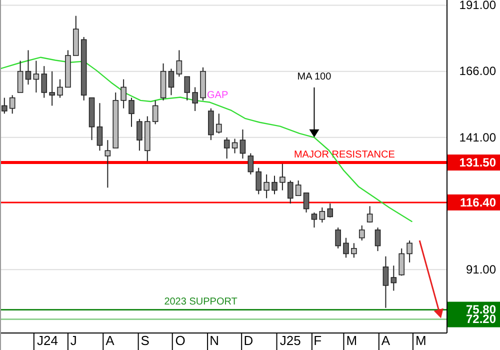 The width and height of the screenshot is (500, 350). Describe the element at coordinates (47, 340) in the screenshot. I see `x-tick-label: J24` at that location.